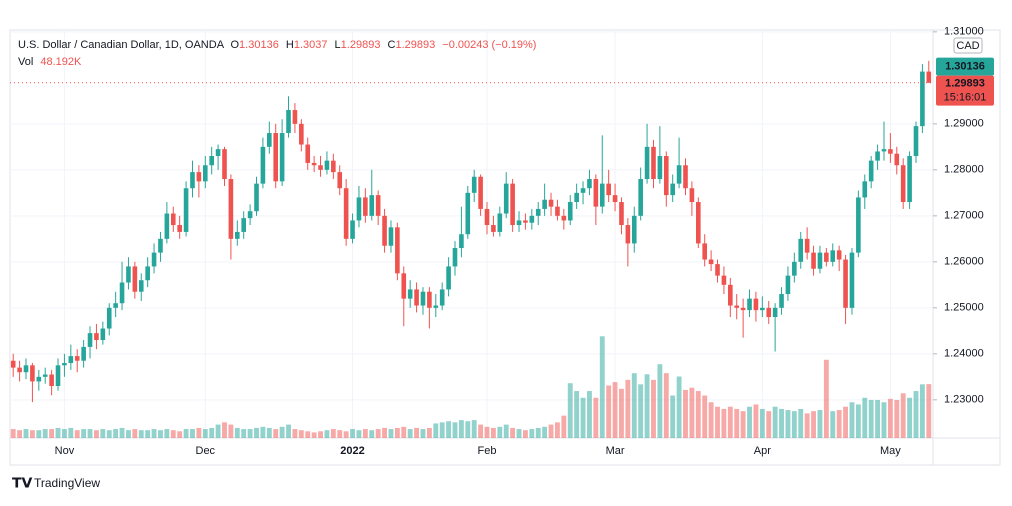  Describe the element at coordinates (489, 45) in the screenshot. I see `change: −0.00243 (−0.19%)` at that location.